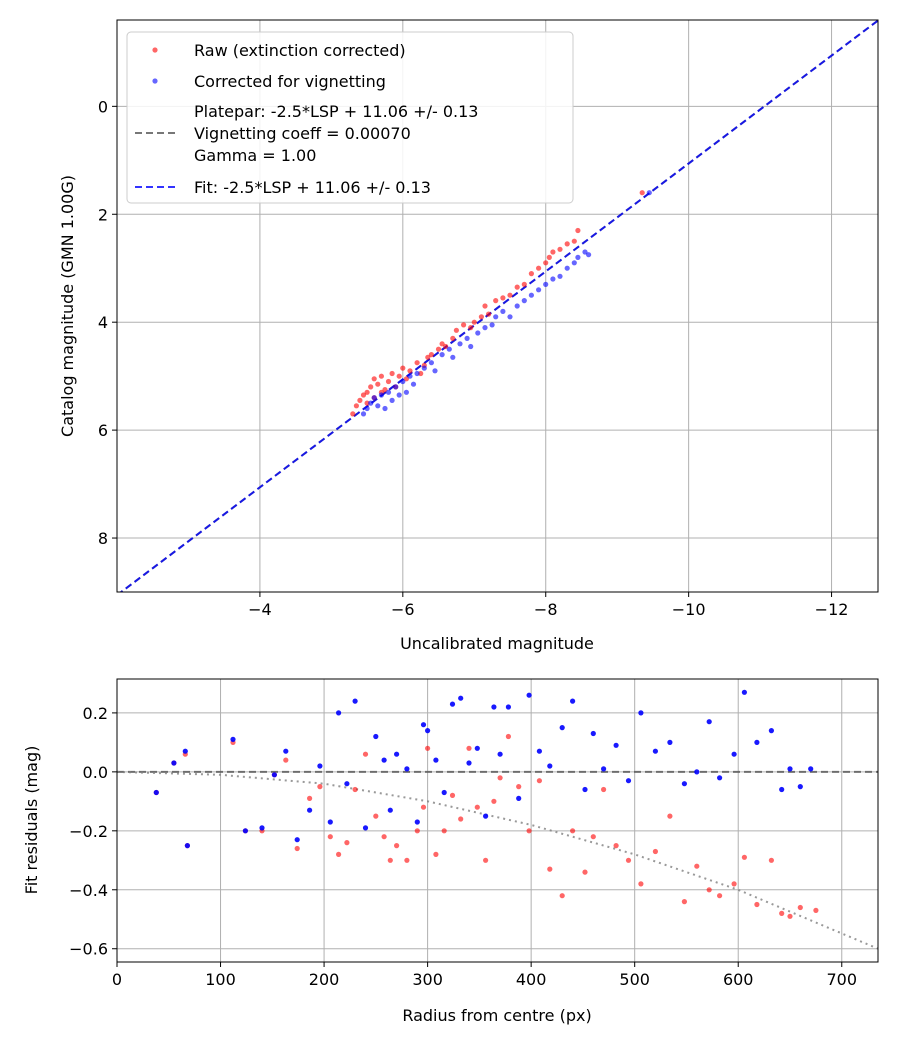 This screenshot has height=1050, width=900. What do you see at coordinates (103, 430) in the screenshot?
I see `top-y-tick-label: 6` at bounding box center [103, 430].